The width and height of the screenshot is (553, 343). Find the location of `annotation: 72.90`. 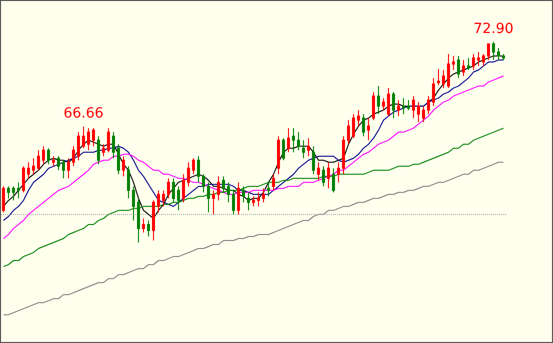

annotation: 72.90 is located at coordinates (493, 28).